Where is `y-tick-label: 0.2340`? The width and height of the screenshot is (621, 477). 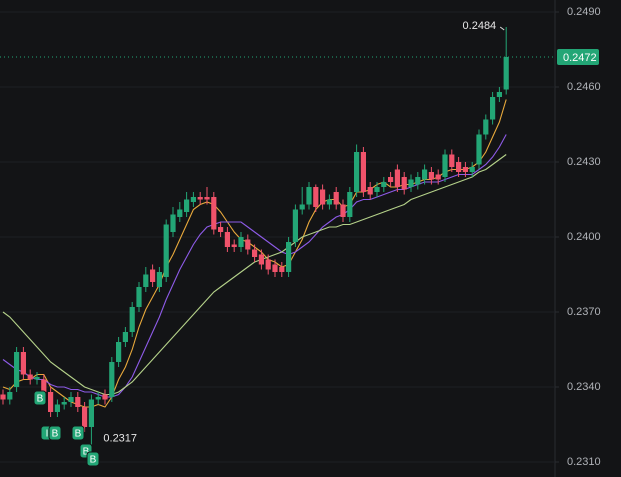 y-tick-label: 0.2340 is located at coordinates (584, 387).